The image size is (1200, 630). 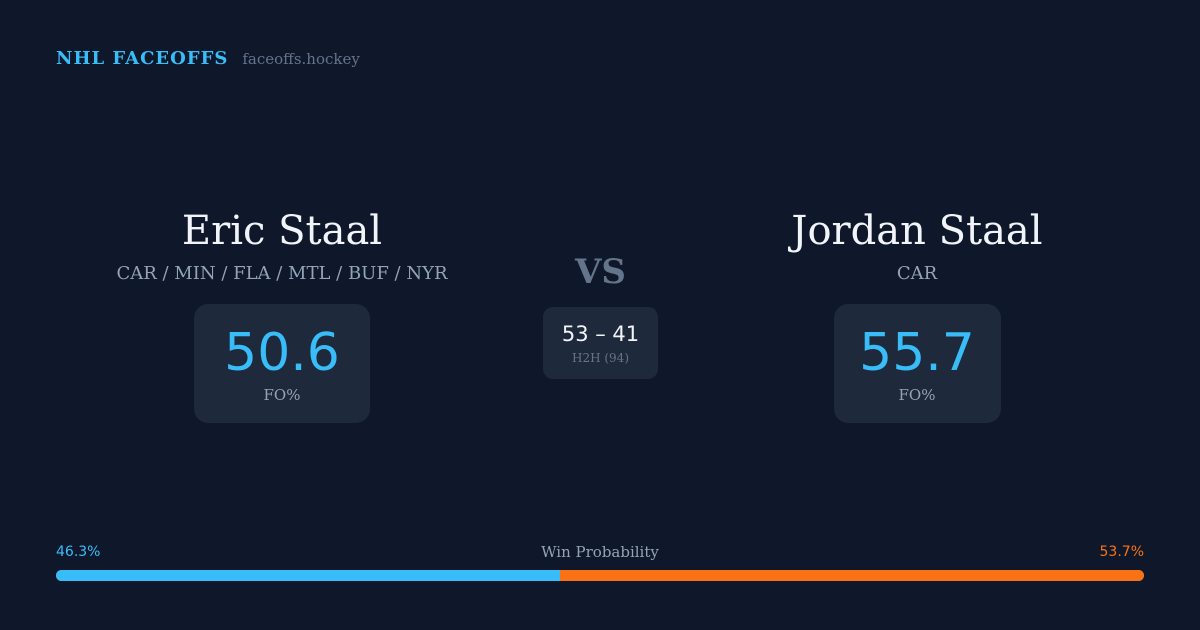 What do you see at coordinates (301, 59) in the screenshot?
I see `brand-url: faceoffs.hockey` at bounding box center [301, 59].